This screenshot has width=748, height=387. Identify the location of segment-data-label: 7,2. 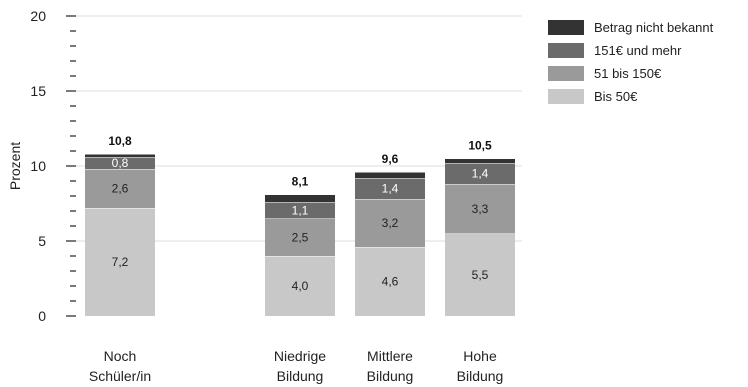
(120, 262).